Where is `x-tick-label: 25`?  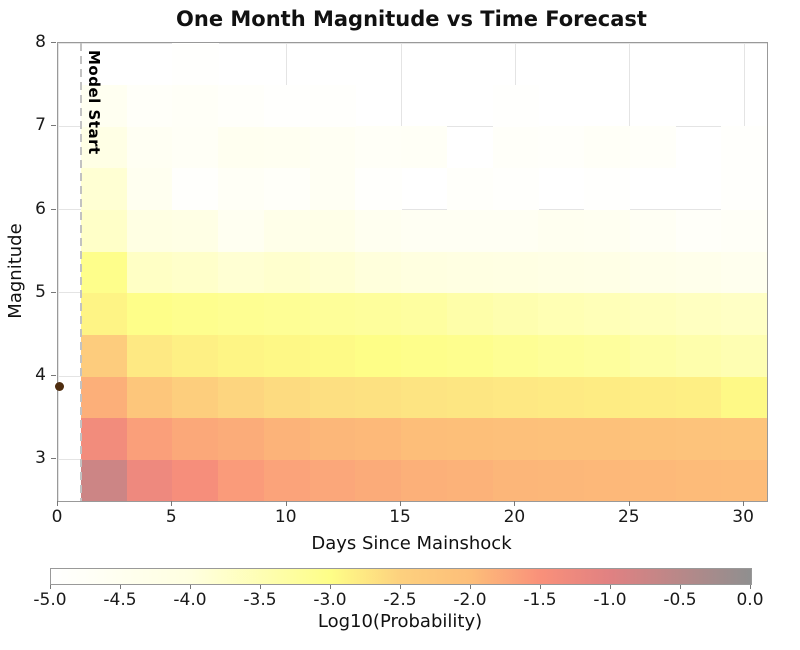
x-tick-label: 25 is located at coordinates (628, 517).